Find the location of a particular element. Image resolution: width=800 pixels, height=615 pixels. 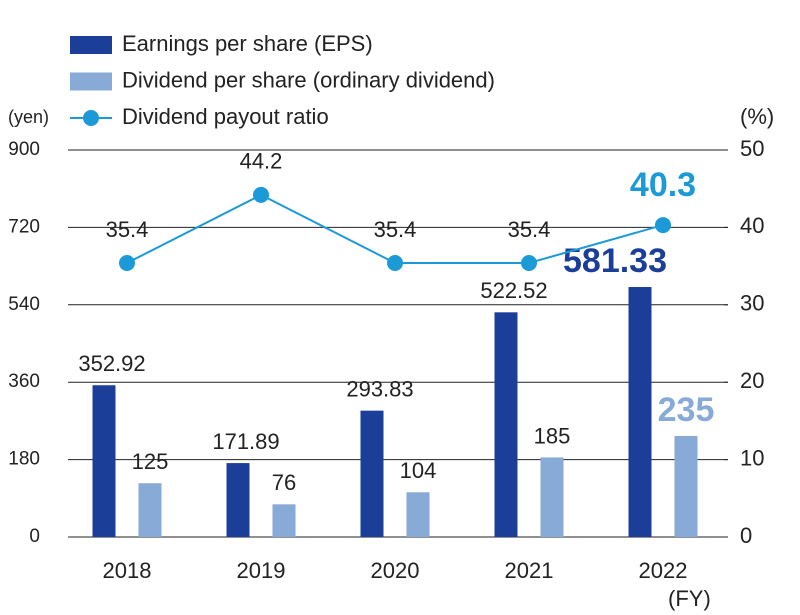

value-label: 40.3 is located at coordinates (663, 185).